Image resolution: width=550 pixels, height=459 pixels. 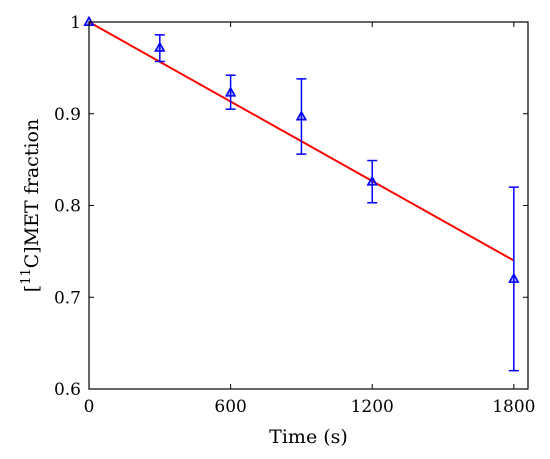 What do you see at coordinates (26, 276) in the screenshot?
I see `y-axis-label-superscript: 11` at bounding box center [26, 276].